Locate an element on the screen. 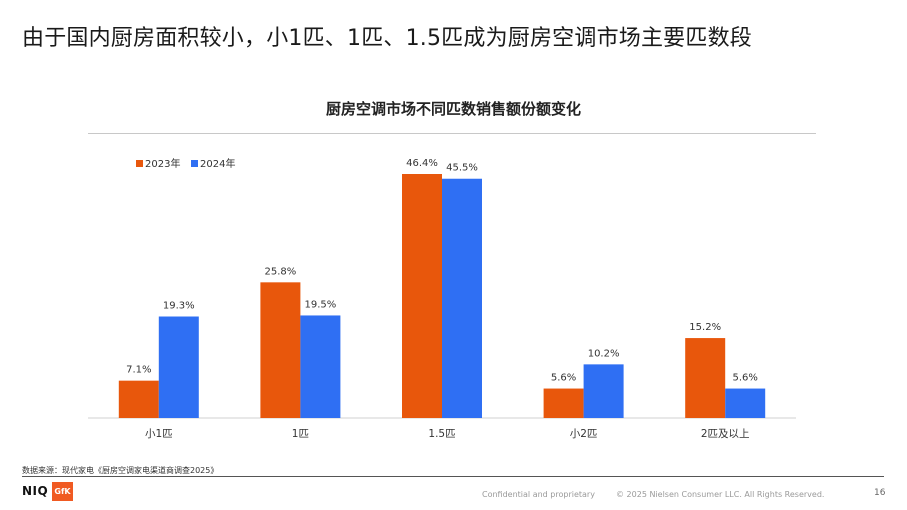 The image size is (907, 510). x-tick-label: 小1匹 is located at coordinates (159, 434).